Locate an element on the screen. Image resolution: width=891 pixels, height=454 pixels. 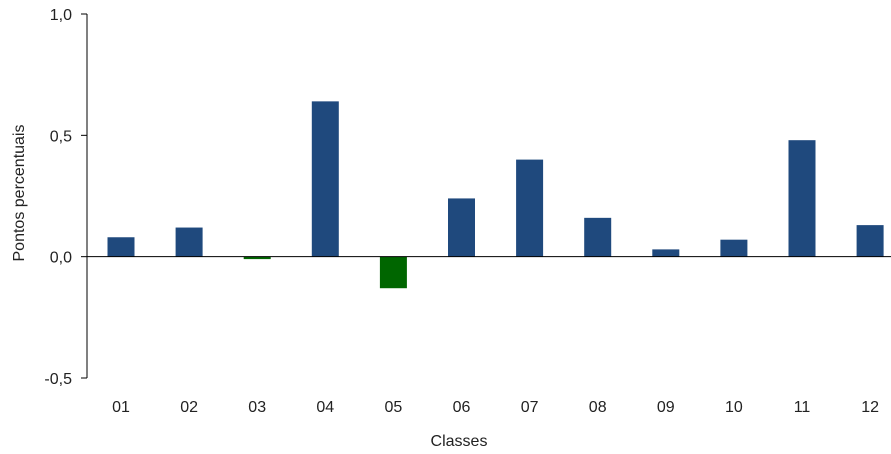
category-label-02: 02 is located at coordinates (189, 407).